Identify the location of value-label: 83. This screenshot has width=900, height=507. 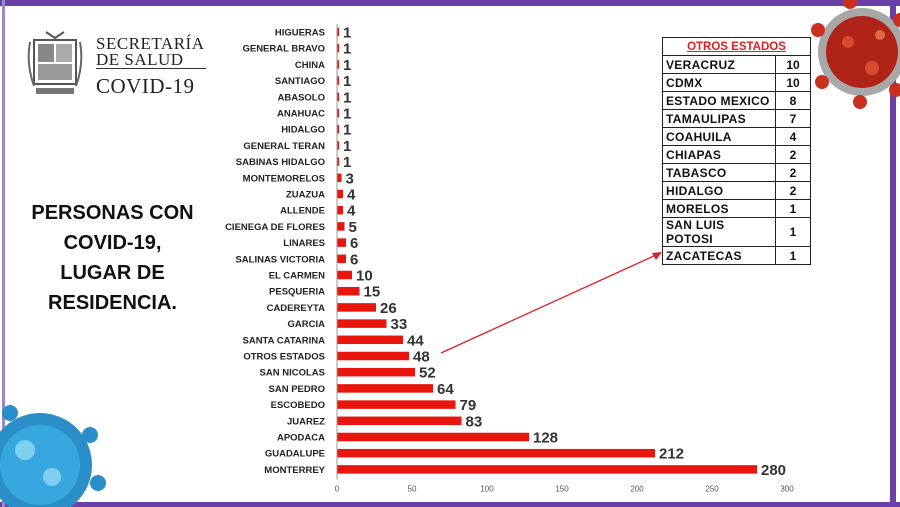
(474, 421).